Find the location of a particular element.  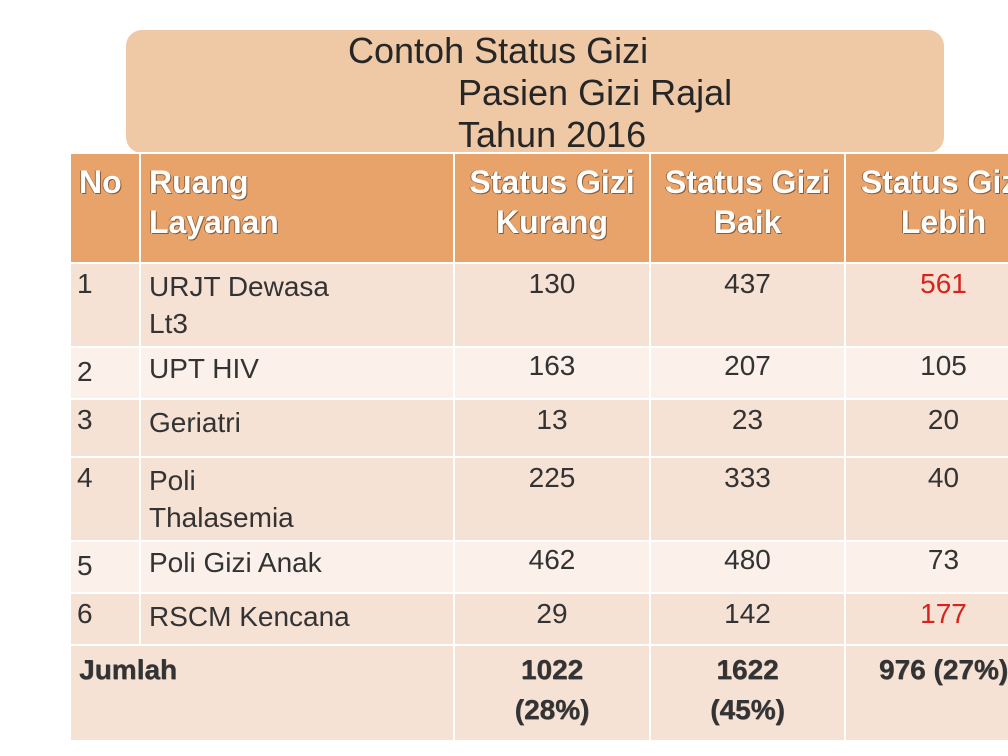

row-lebih: 177 is located at coordinates (926, 619).